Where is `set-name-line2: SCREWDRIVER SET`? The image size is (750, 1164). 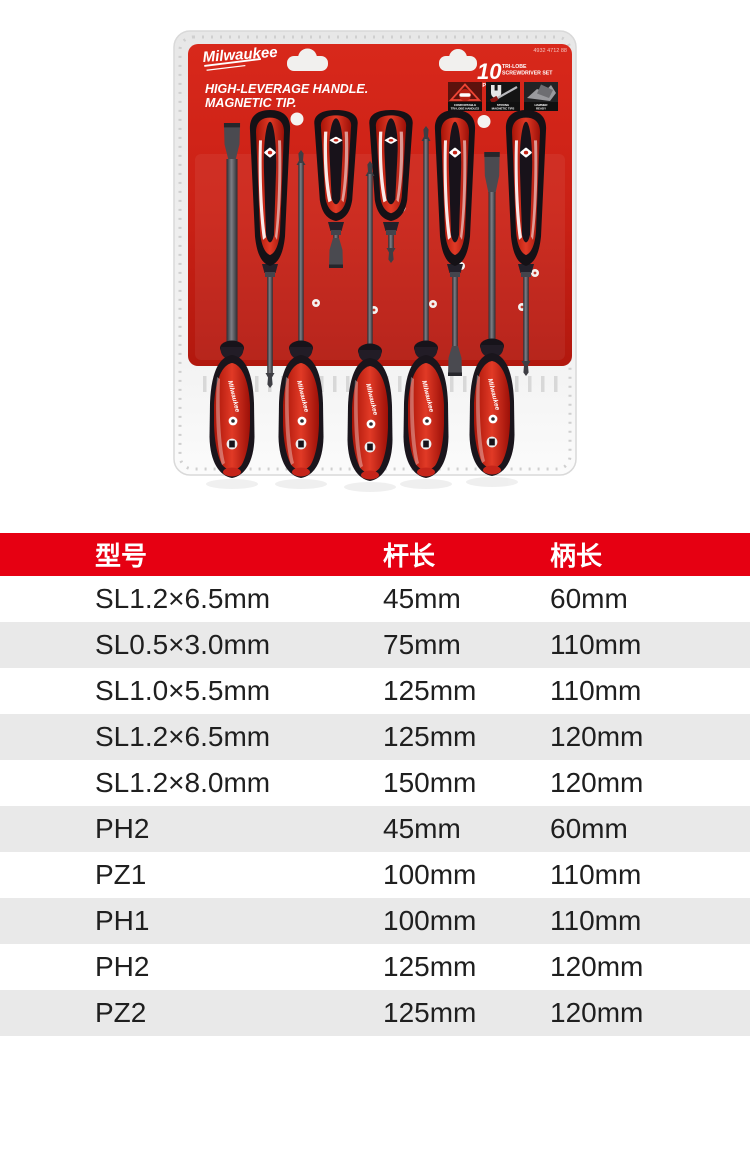
set-name-line2: SCREWDRIVER SET is located at coordinates (527, 74).